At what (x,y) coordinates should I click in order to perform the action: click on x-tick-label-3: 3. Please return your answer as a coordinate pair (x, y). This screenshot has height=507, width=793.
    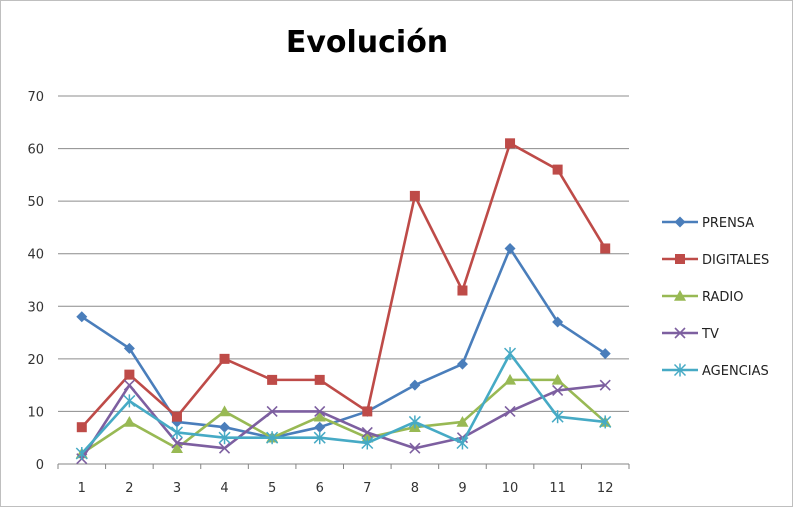
    Looking at the image, I should click on (177, 488).